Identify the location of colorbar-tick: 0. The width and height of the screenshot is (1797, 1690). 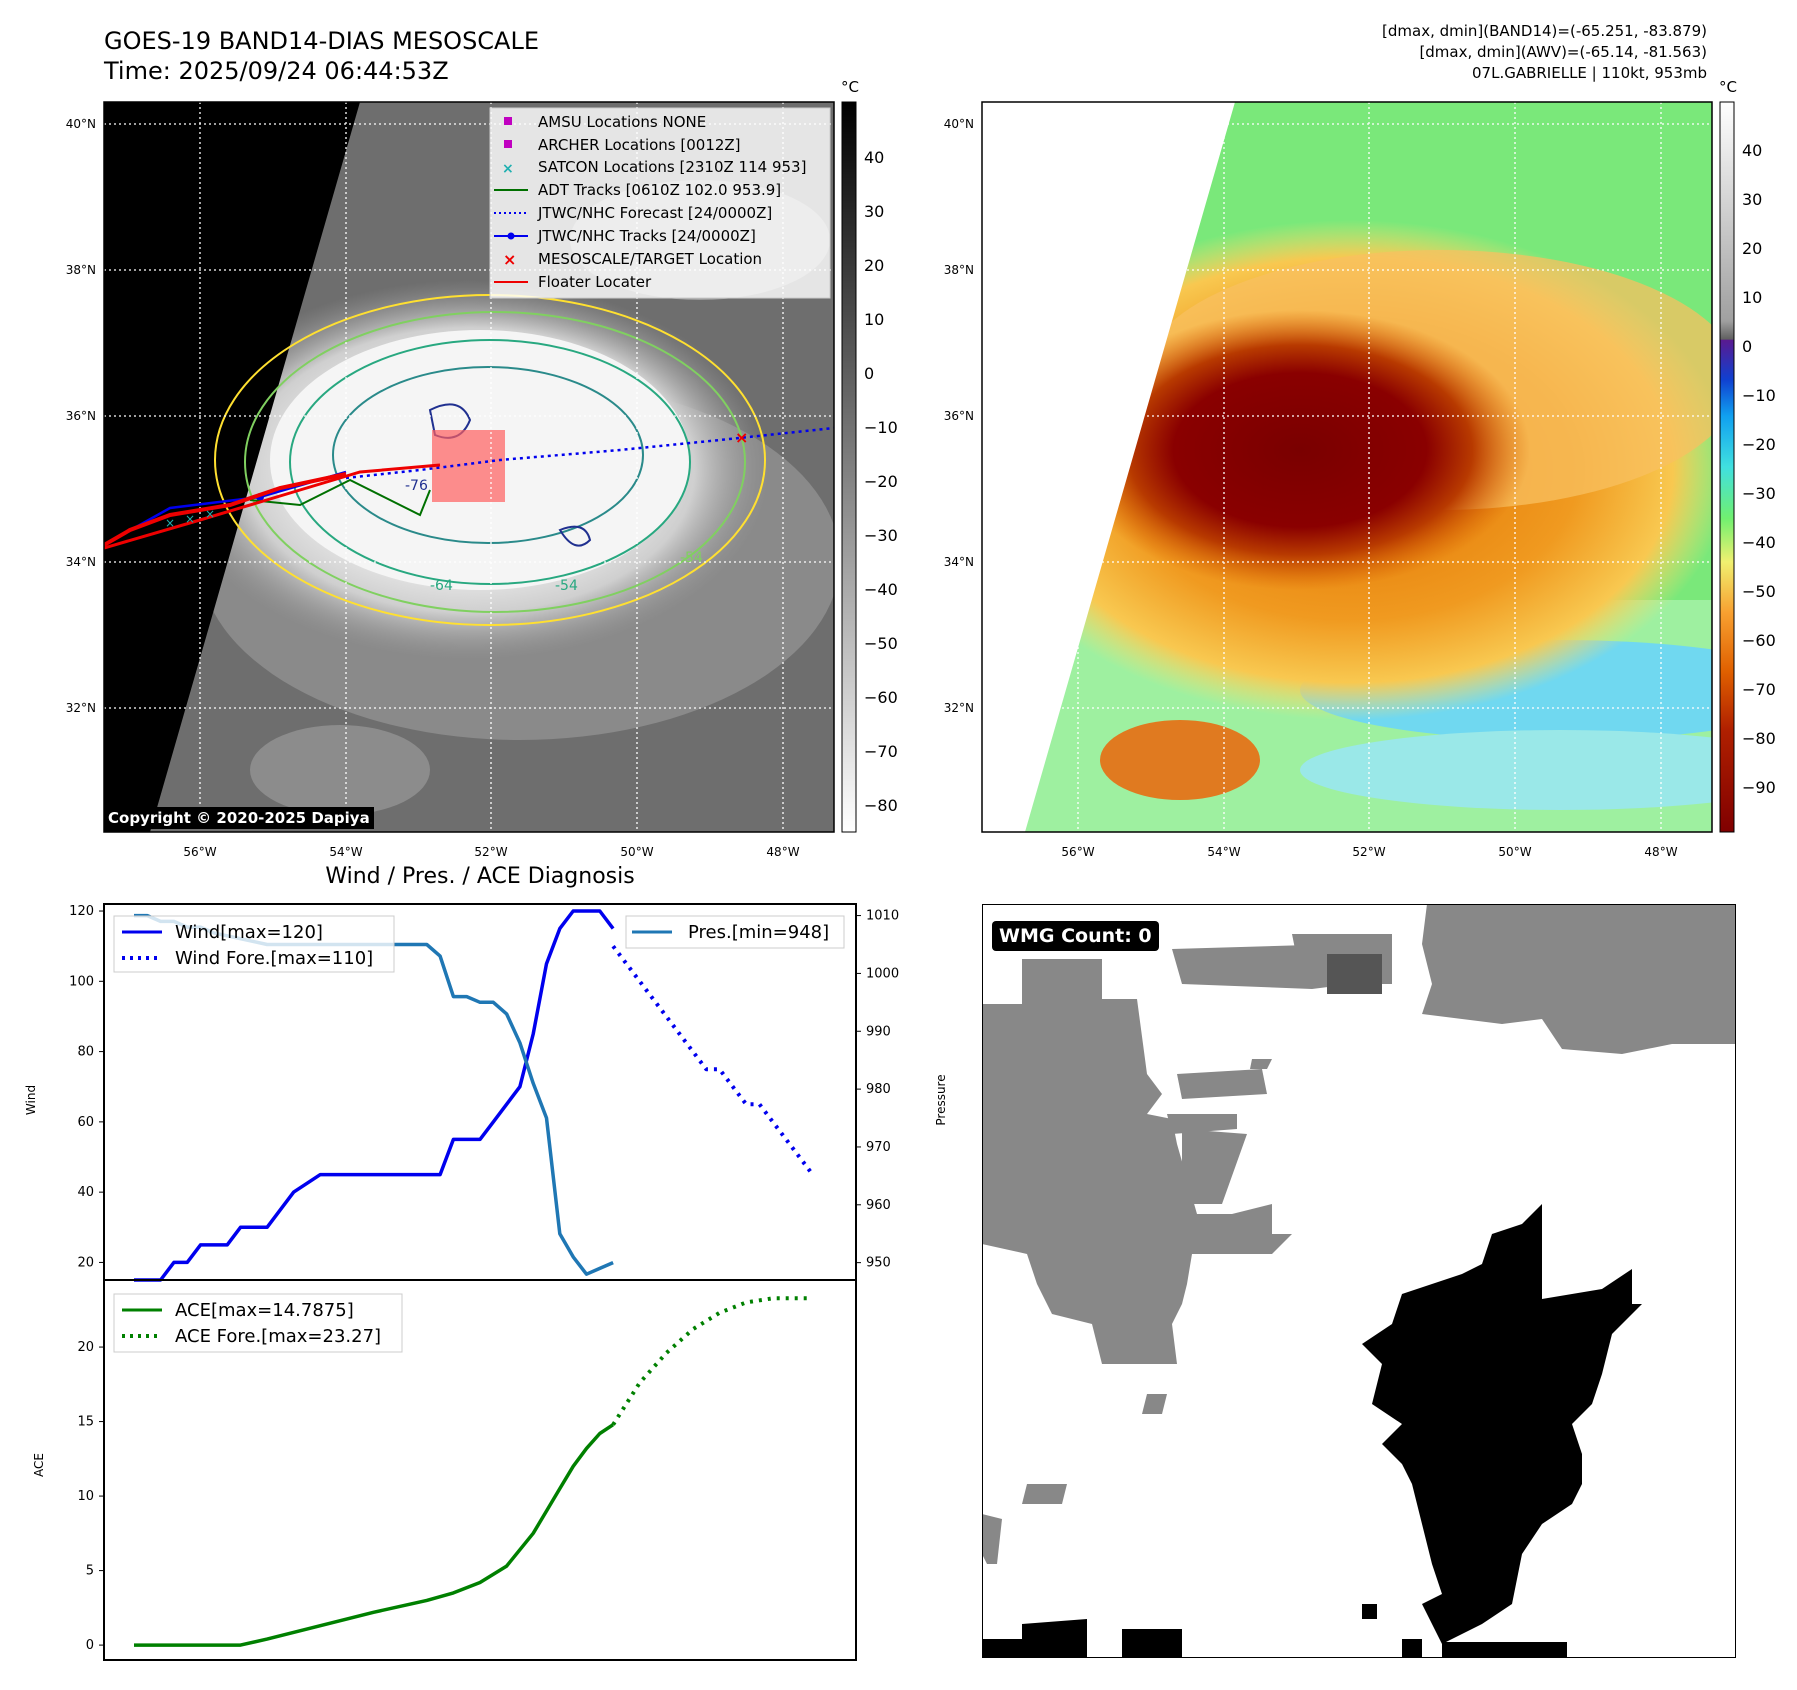
(1747, 346).